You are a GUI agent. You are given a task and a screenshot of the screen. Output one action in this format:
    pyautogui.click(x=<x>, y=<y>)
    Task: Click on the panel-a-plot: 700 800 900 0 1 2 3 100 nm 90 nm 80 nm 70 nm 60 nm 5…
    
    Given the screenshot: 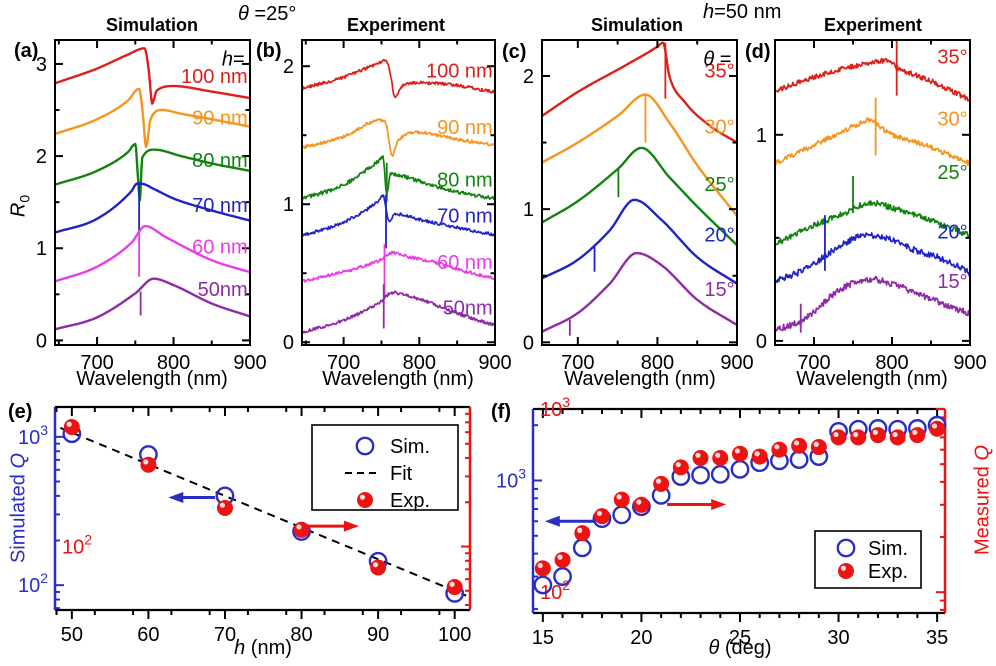 What is the action you would take?
    pyautogui.click(x=151, y=206)
    